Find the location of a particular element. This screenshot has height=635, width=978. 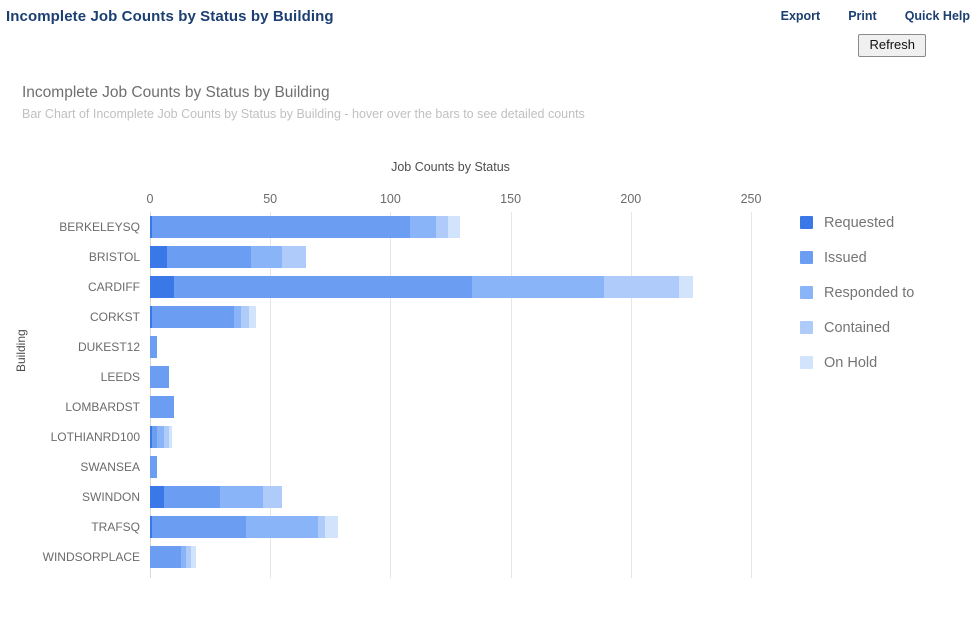

y-axis-category-label: BRISTOL is located at coordinates (114, 257).